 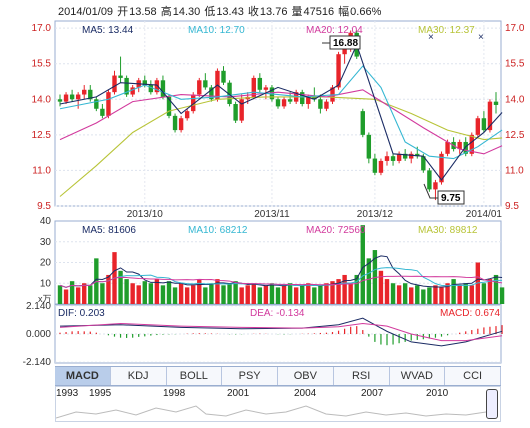 I want to click on timeline-sparkline, so click(x=271, y=412).